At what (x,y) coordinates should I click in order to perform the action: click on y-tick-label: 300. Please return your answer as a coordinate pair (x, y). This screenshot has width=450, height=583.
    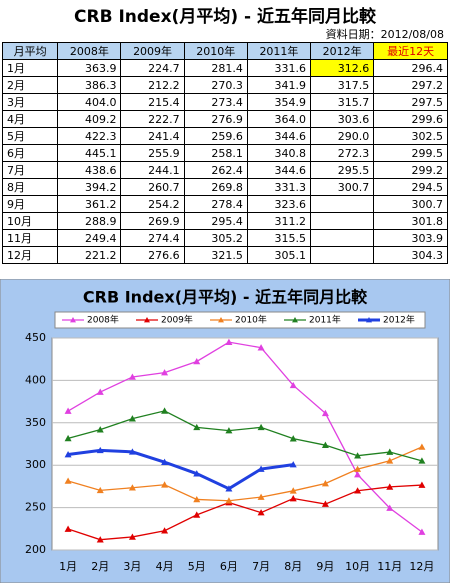
    Looking at the image, I should click on (35, 464).